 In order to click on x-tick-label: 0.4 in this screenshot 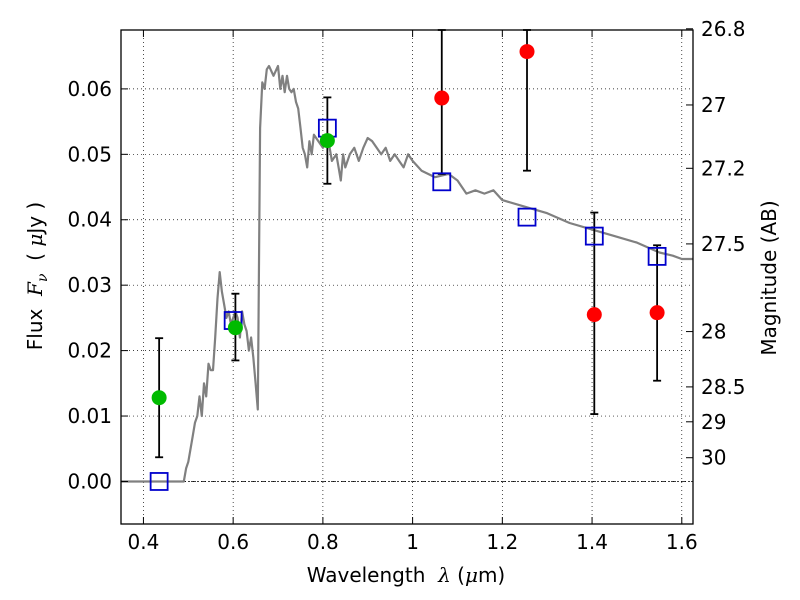, I will do `click(144, 542)`.